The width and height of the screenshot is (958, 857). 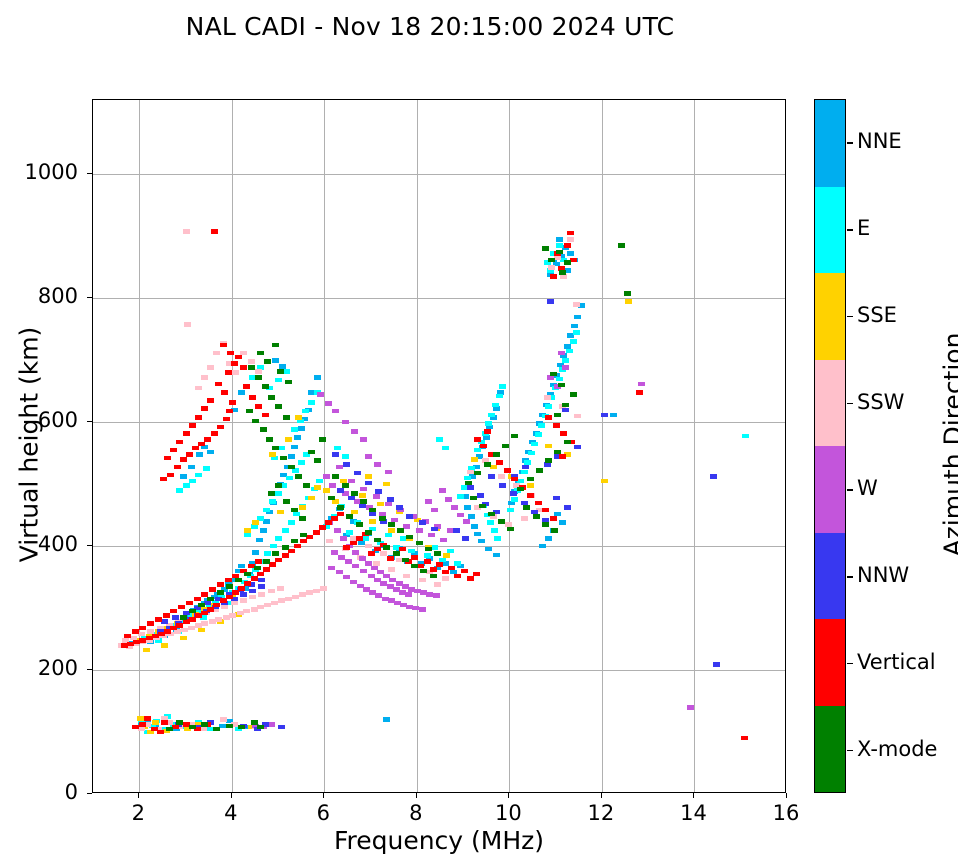 What do you see at coordinates (877, 314) in the screenshot?
I see `colorbar-tick-label: SSE` at bounding box center [877, 314].